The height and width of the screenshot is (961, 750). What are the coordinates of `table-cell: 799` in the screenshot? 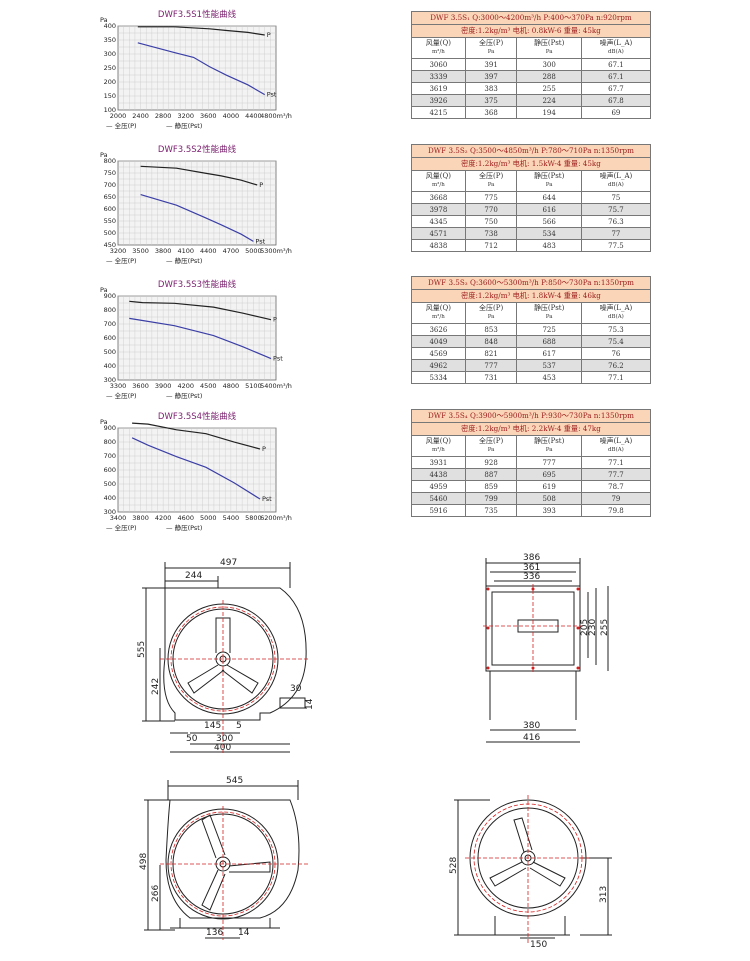 It's located at (491, 498).